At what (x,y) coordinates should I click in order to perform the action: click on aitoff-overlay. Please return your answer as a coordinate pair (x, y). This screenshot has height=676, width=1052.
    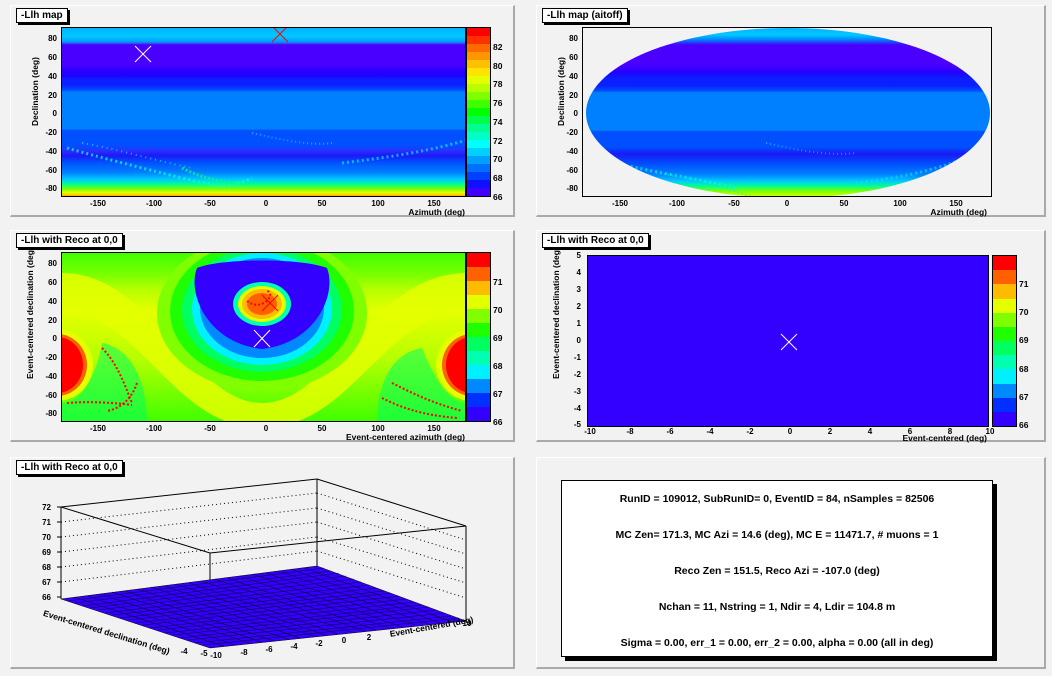
    Looking at the image, I should click on (791, 169).